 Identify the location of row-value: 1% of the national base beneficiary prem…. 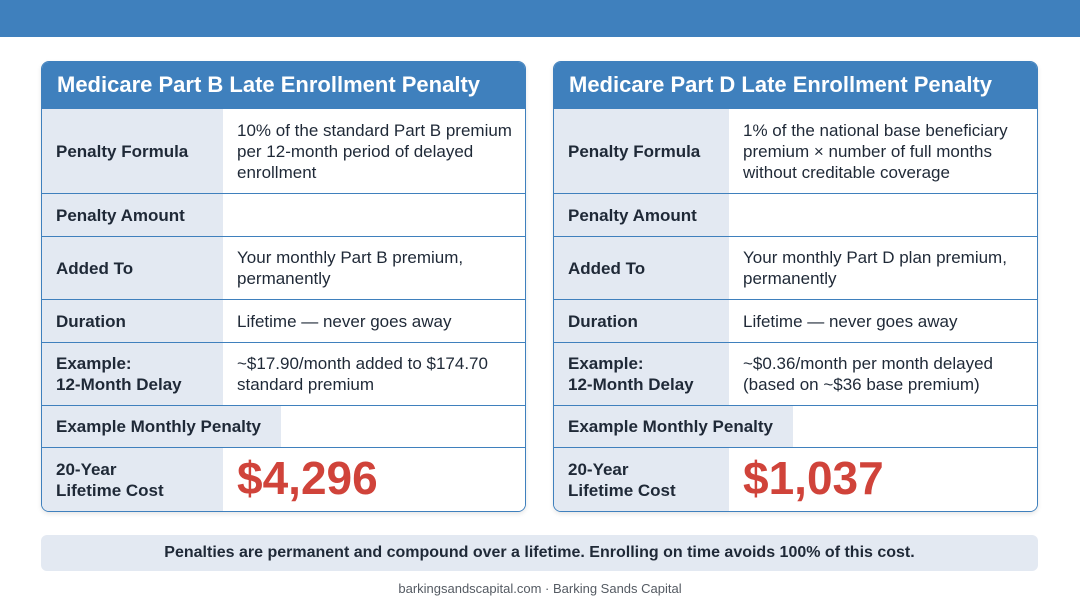
(883, 151).